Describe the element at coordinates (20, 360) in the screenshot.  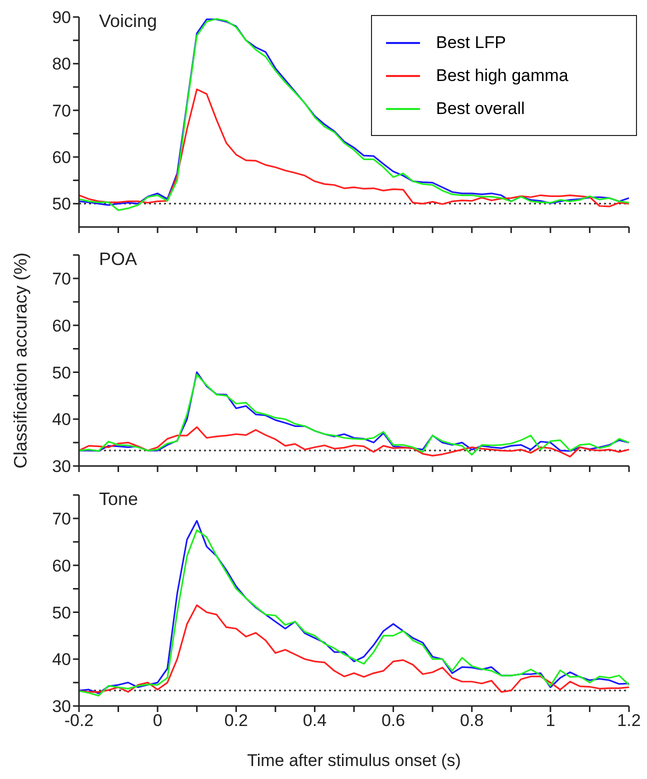
I see `y-axis-title: Classification accuracy (%)` at that location.